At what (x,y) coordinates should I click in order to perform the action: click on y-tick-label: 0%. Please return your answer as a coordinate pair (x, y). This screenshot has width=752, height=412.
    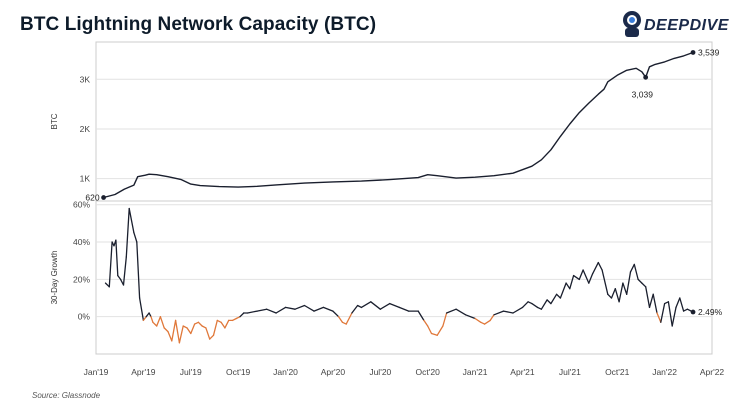
    Looking at the image, I should click on (84, 317).